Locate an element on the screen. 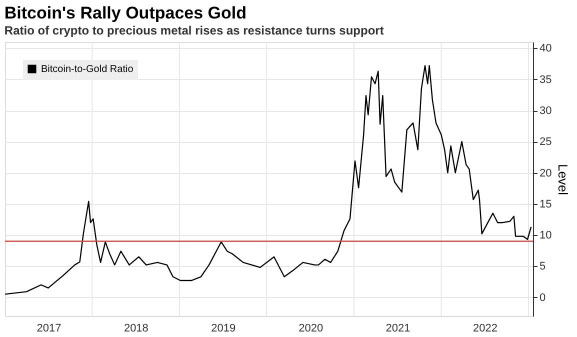  x-tick-label: 2022 is located at coordinates (485, 328).